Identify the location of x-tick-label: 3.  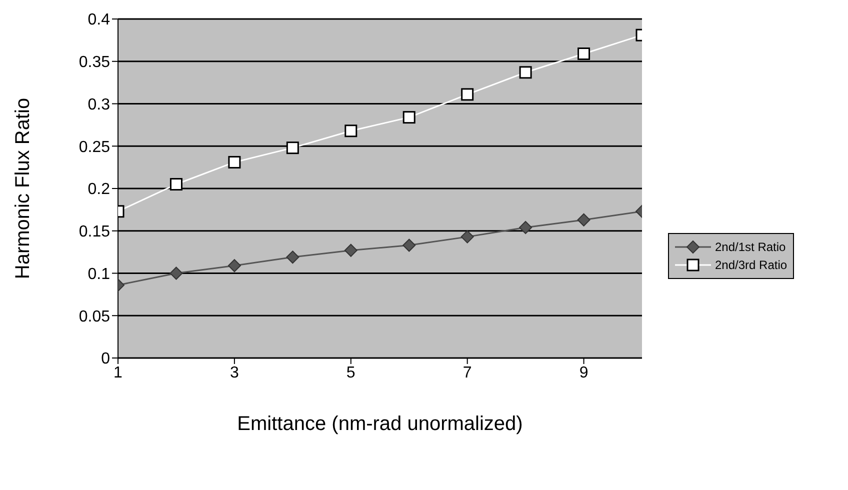
(234, 373).